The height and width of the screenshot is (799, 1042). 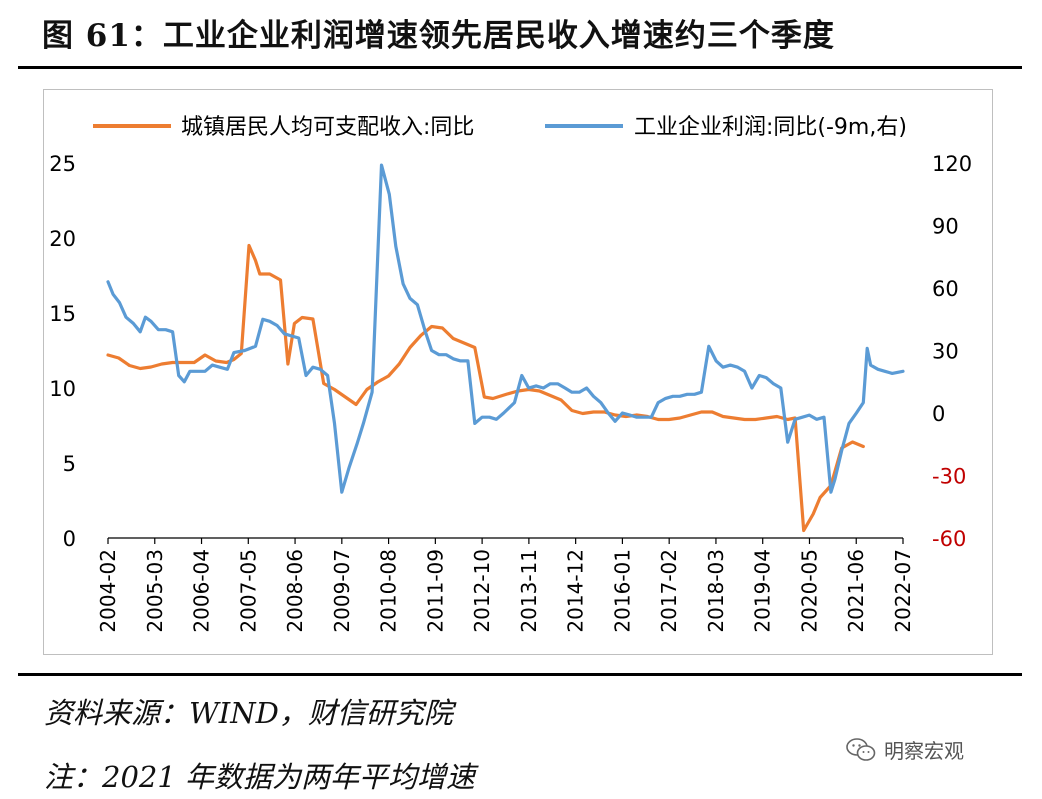 What do you see at coordinates (62, 389) in the screenshot?
I see `y-left-tick-label: 10` at bounding box center [62, 389].